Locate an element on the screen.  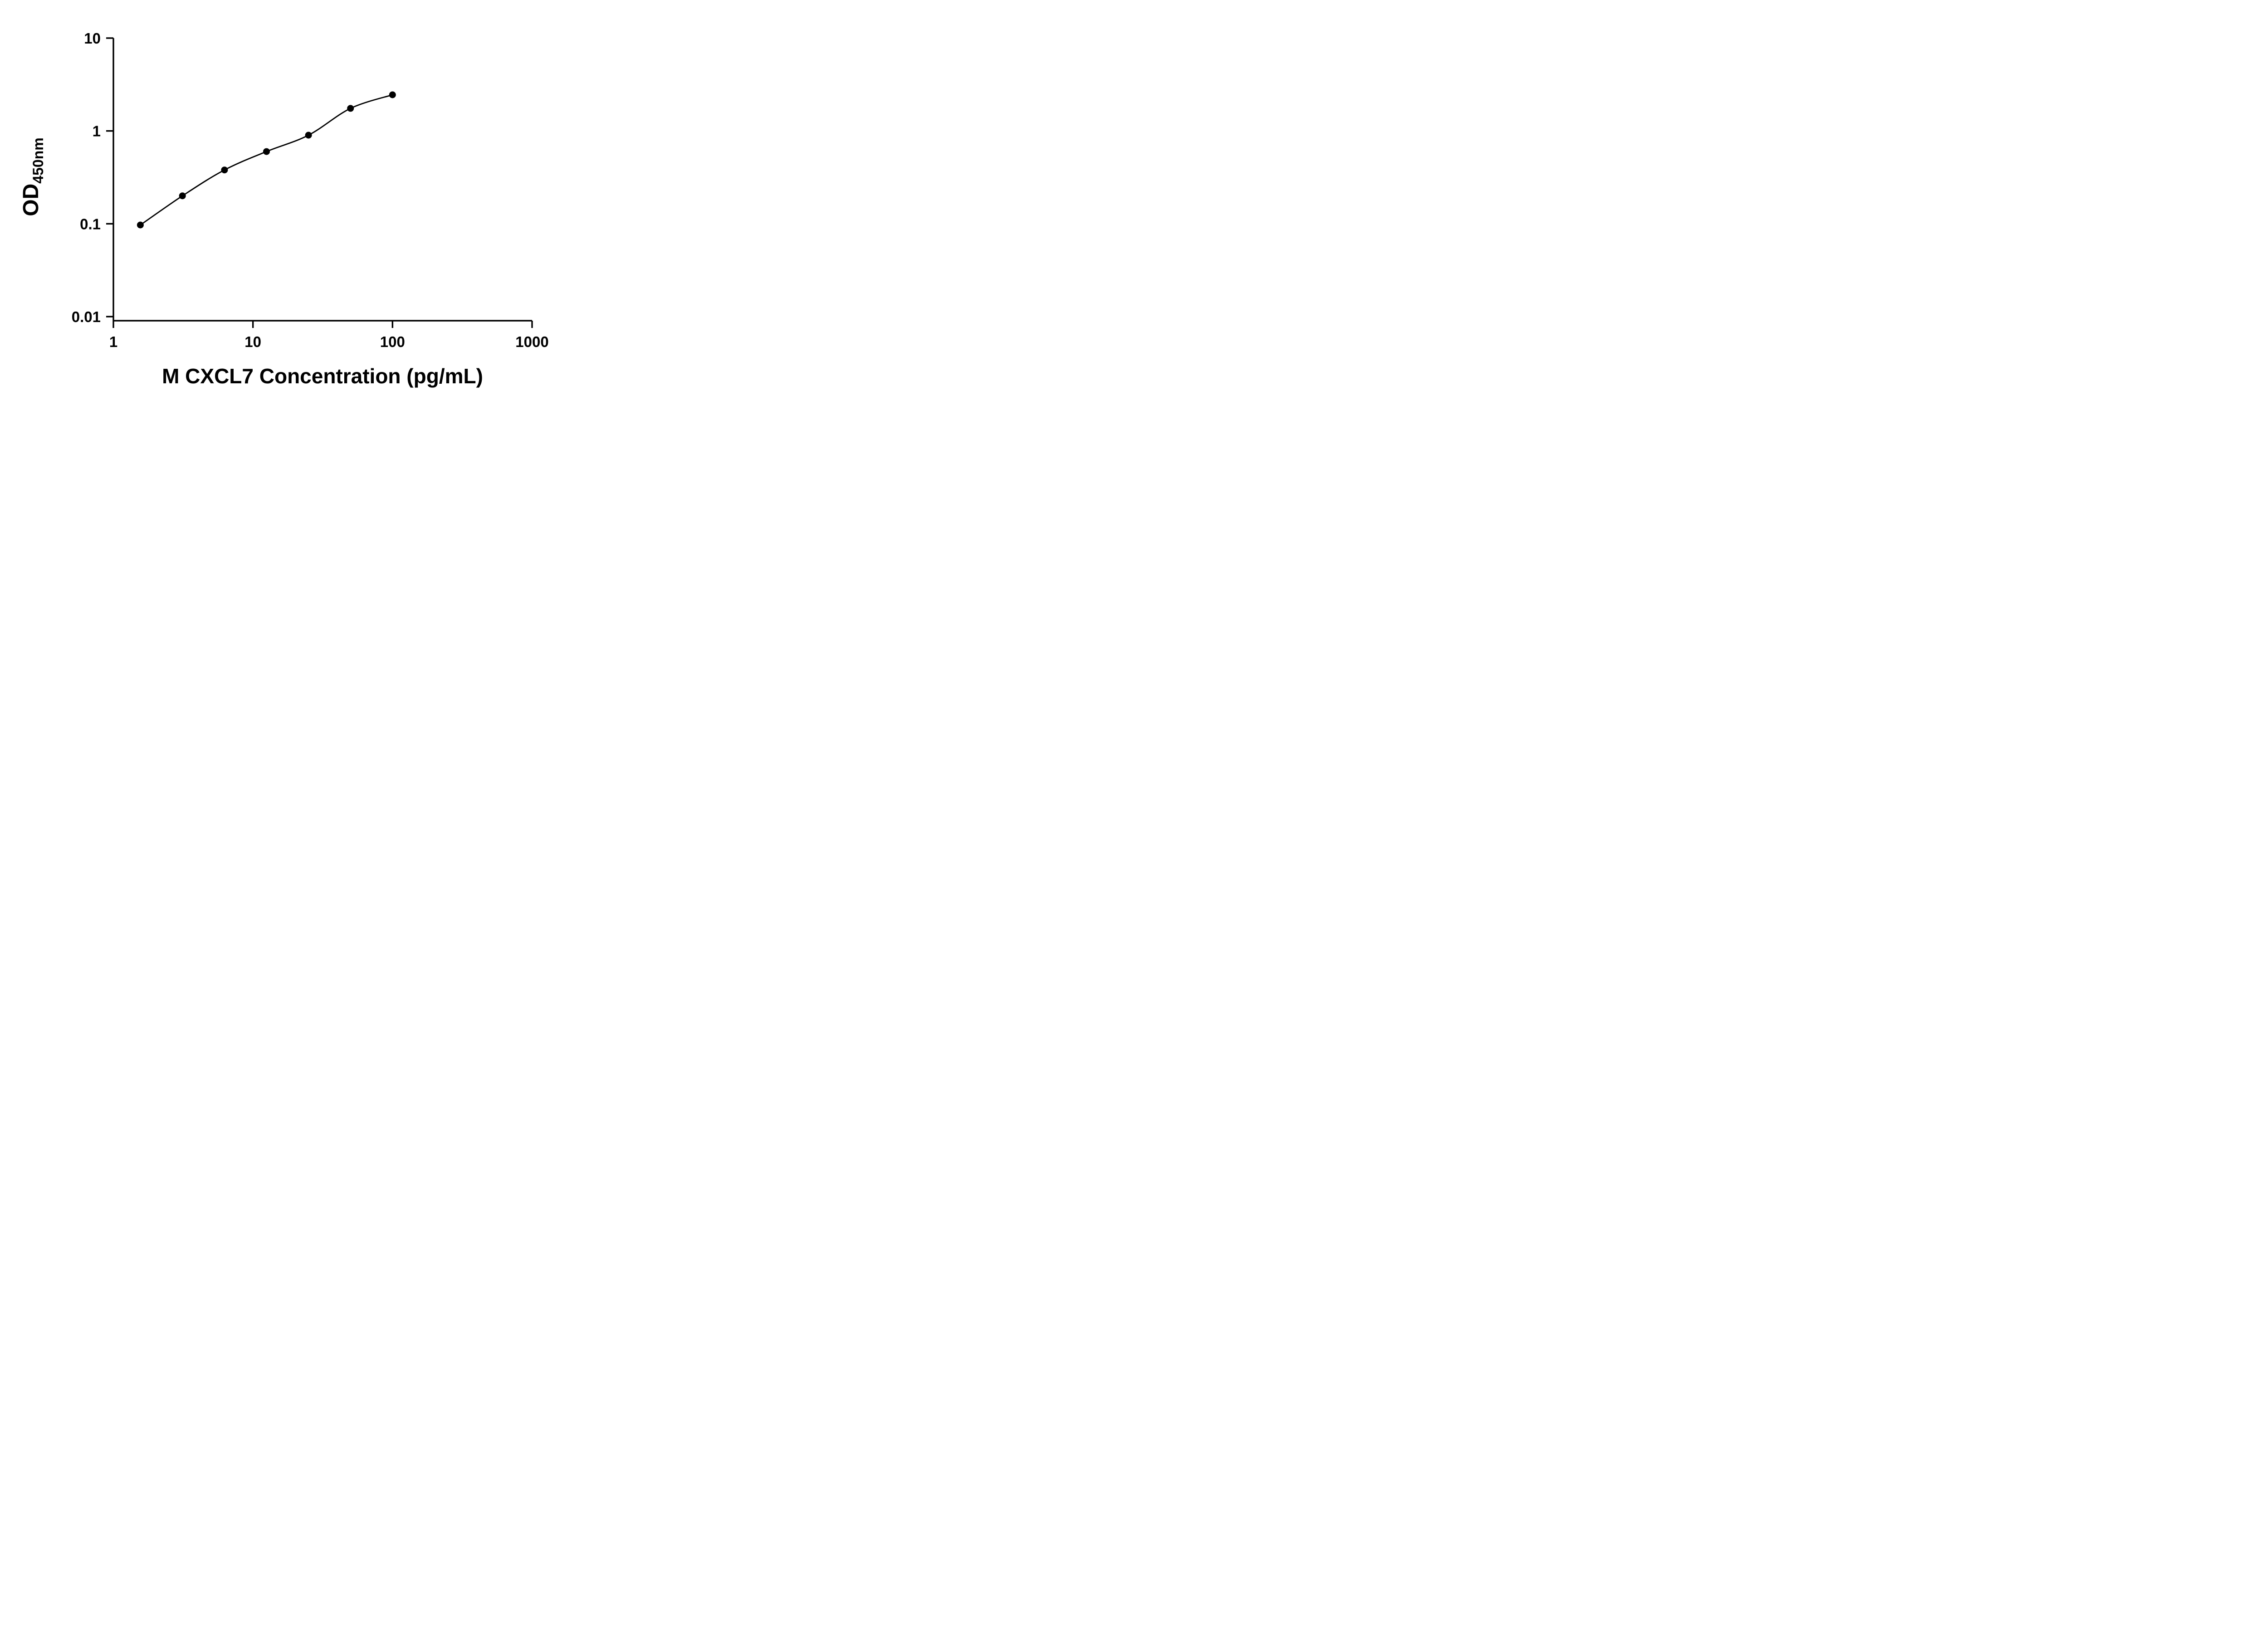
x-tick-label: 10 is located at coordinates (253, 341).